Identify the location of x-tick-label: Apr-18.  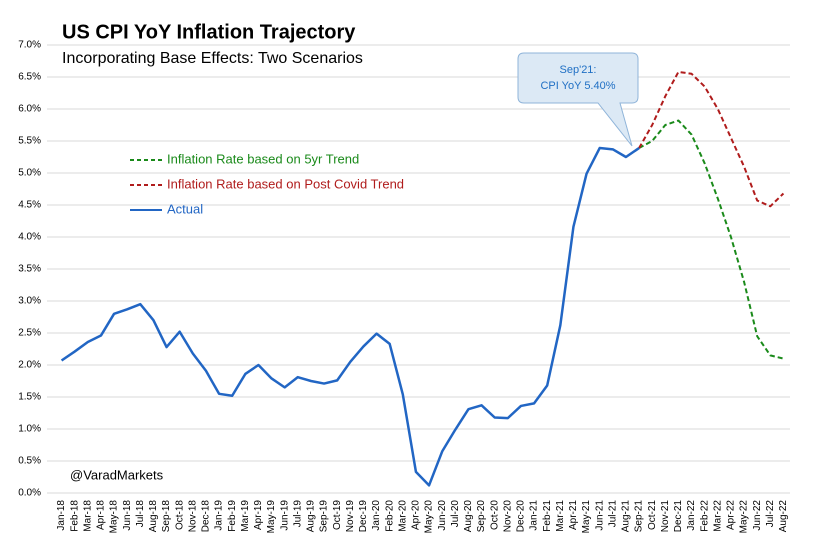
(101, 515).